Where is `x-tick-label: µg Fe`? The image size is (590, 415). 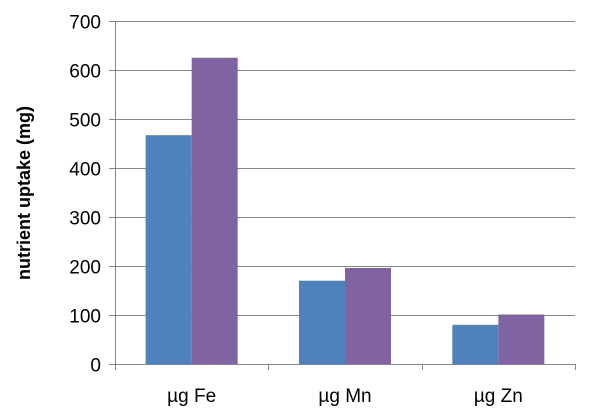
x-tick-label: µg Fe is located at coordinates (191, 396).